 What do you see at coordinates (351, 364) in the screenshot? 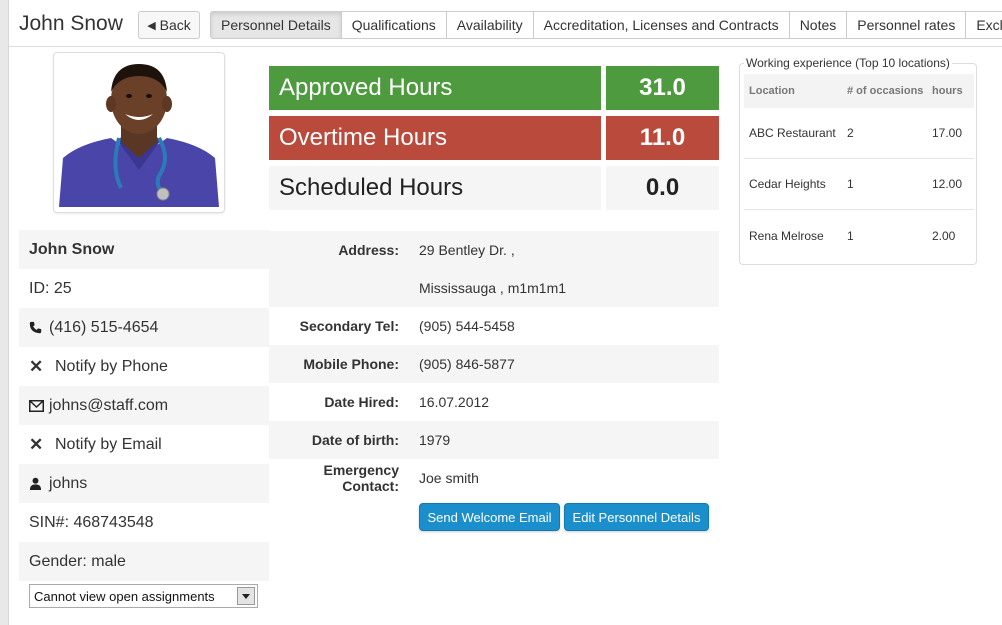
I see `mobile-phone-label: Mobile Phone:` at bounding box center [351, 364].